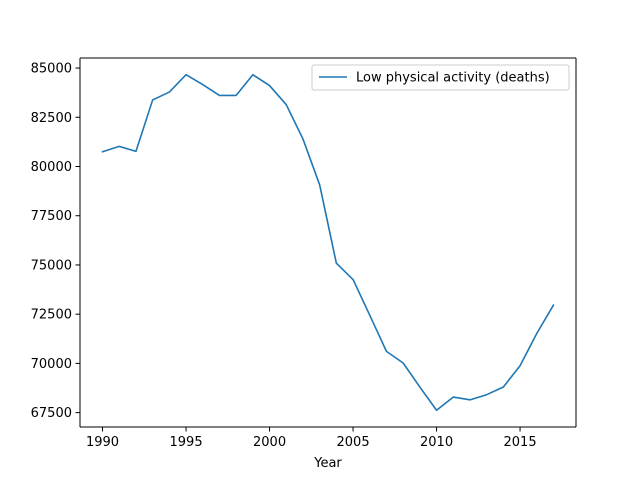  What do you see at coordinates (520, 442) in the screenshot?
I see `x-tick-label: 2015` at bounding box center [520, 442].